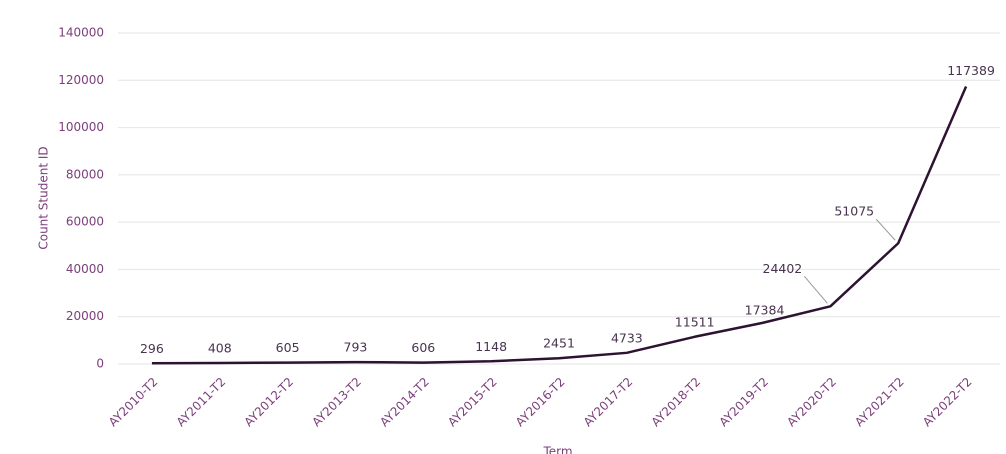 This screenshot has width=1006, height=454. Describe the element at coordinates (404, 402) in the screenshot. I see `x-tick-label: AY2014-T2` at that location.